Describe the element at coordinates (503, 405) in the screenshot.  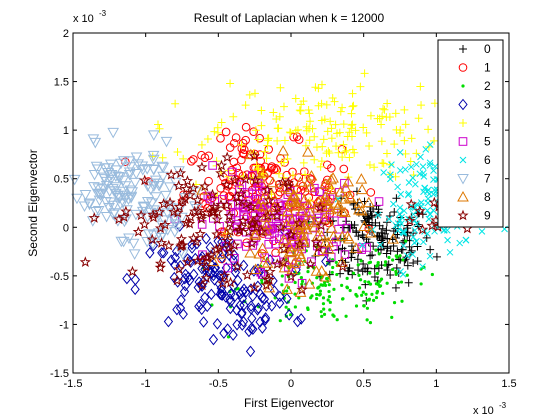
I see `x-exponent-power: -3` at that location.